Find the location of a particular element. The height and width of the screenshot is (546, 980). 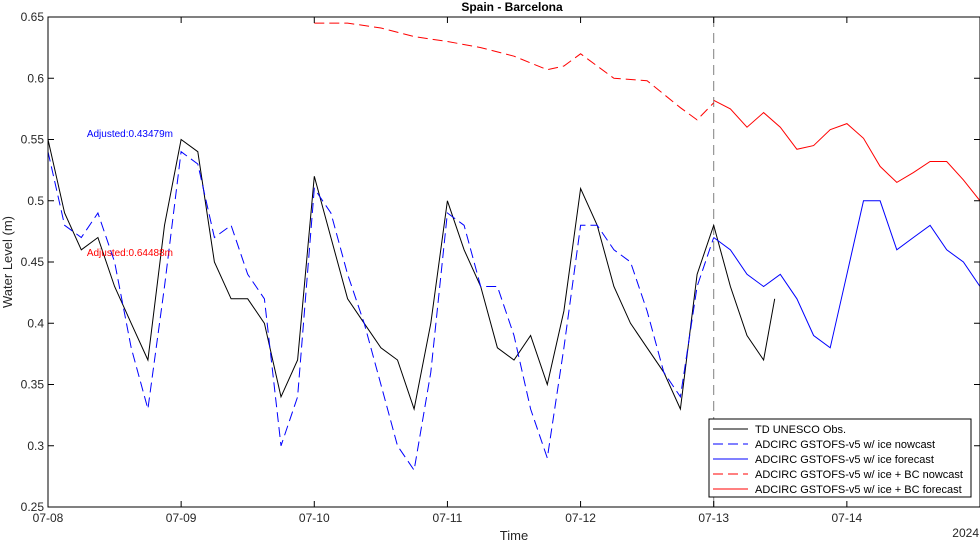

x-tick-label: 07-10 is located at coordinates (314, 518).